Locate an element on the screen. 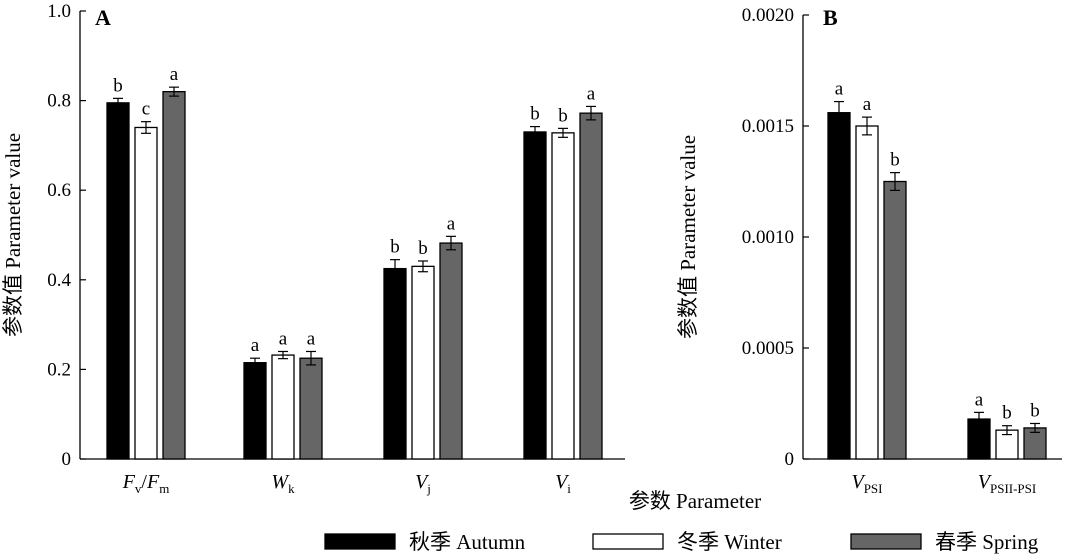  legend-label: 春季 Spring is located at coordinates (987, 542).